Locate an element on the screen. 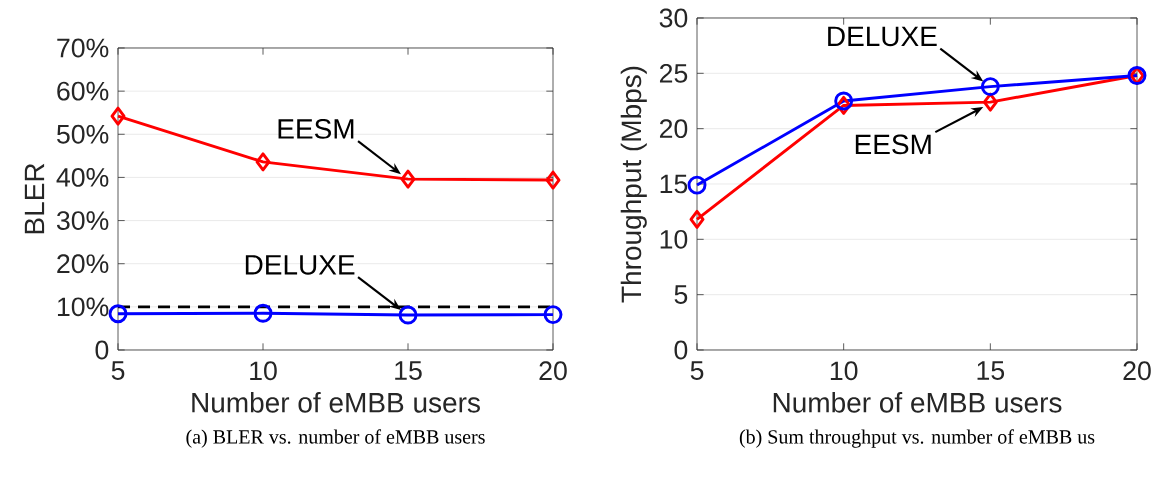 The height and width of the screenshot is (484, 1176). y-axis-title: Throughput (Mbps) is located at coordinates (633, 184).